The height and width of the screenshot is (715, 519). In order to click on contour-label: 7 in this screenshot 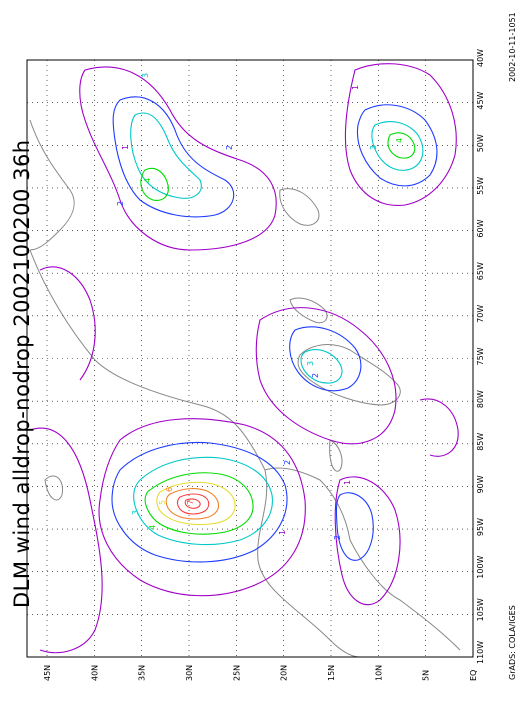, I will do `click(190, 502)`.